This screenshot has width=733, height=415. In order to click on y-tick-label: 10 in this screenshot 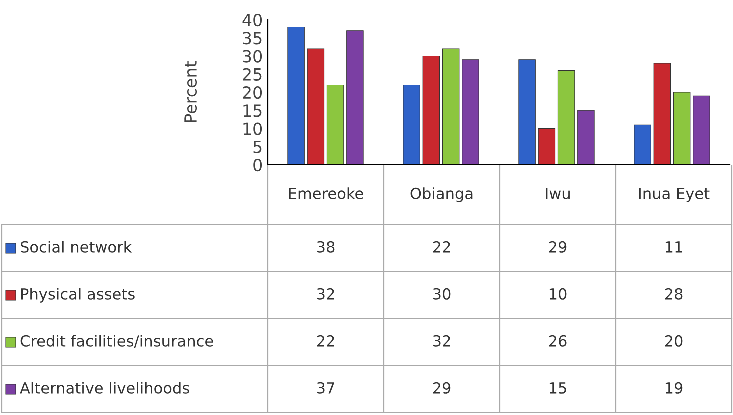, I will do `click(253, 129)`.